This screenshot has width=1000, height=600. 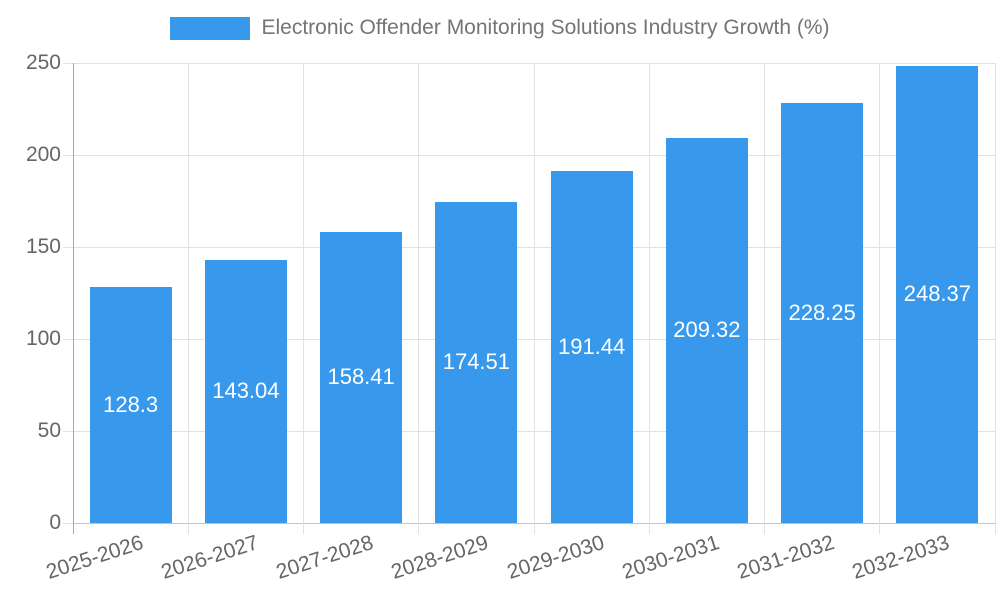 I want to click on legend-swatch, so click(x=210, y=28).